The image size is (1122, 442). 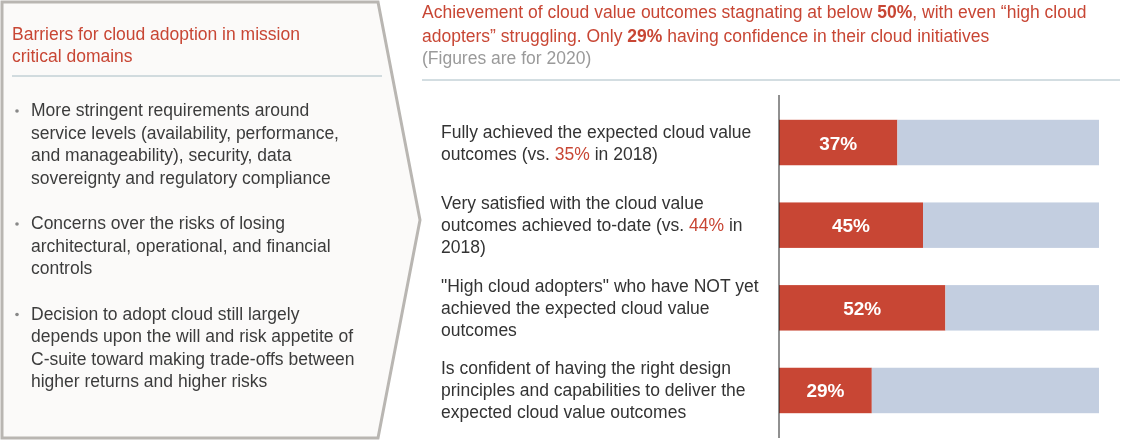 I want to click on data-label: 45%, so click(x=851, y=226).